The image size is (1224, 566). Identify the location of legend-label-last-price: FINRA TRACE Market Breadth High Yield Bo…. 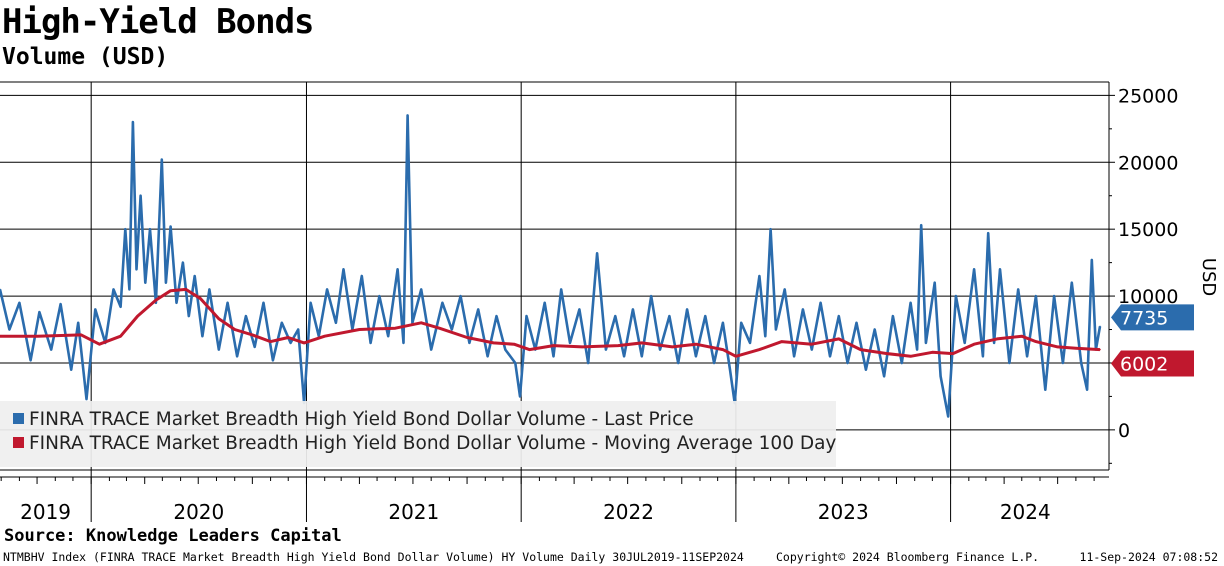
(361, 419).